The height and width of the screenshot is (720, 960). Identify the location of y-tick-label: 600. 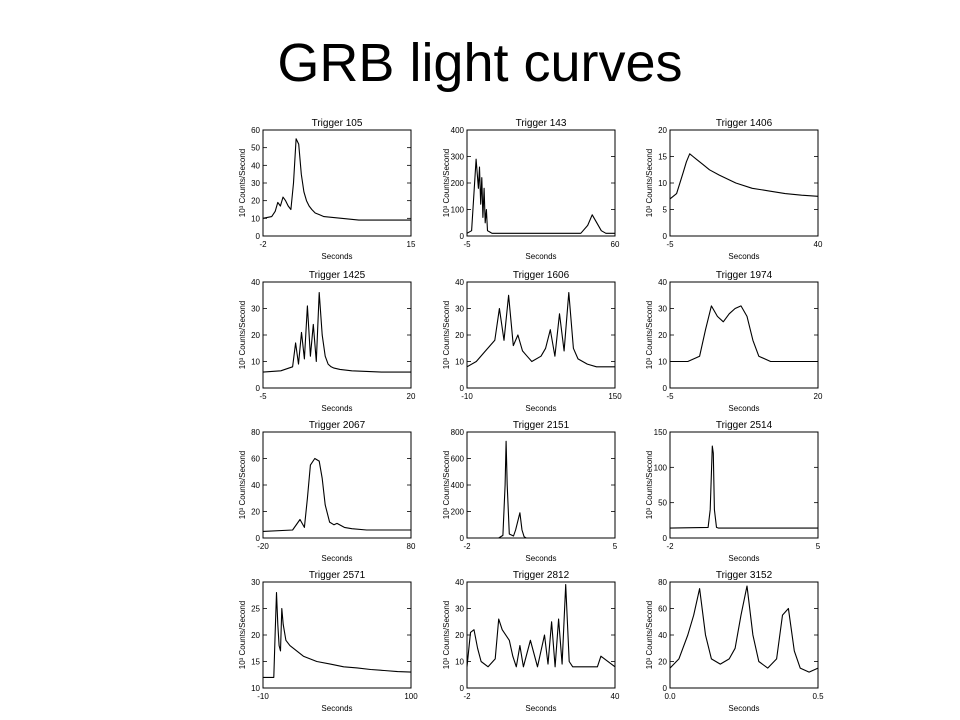
(458, 459).